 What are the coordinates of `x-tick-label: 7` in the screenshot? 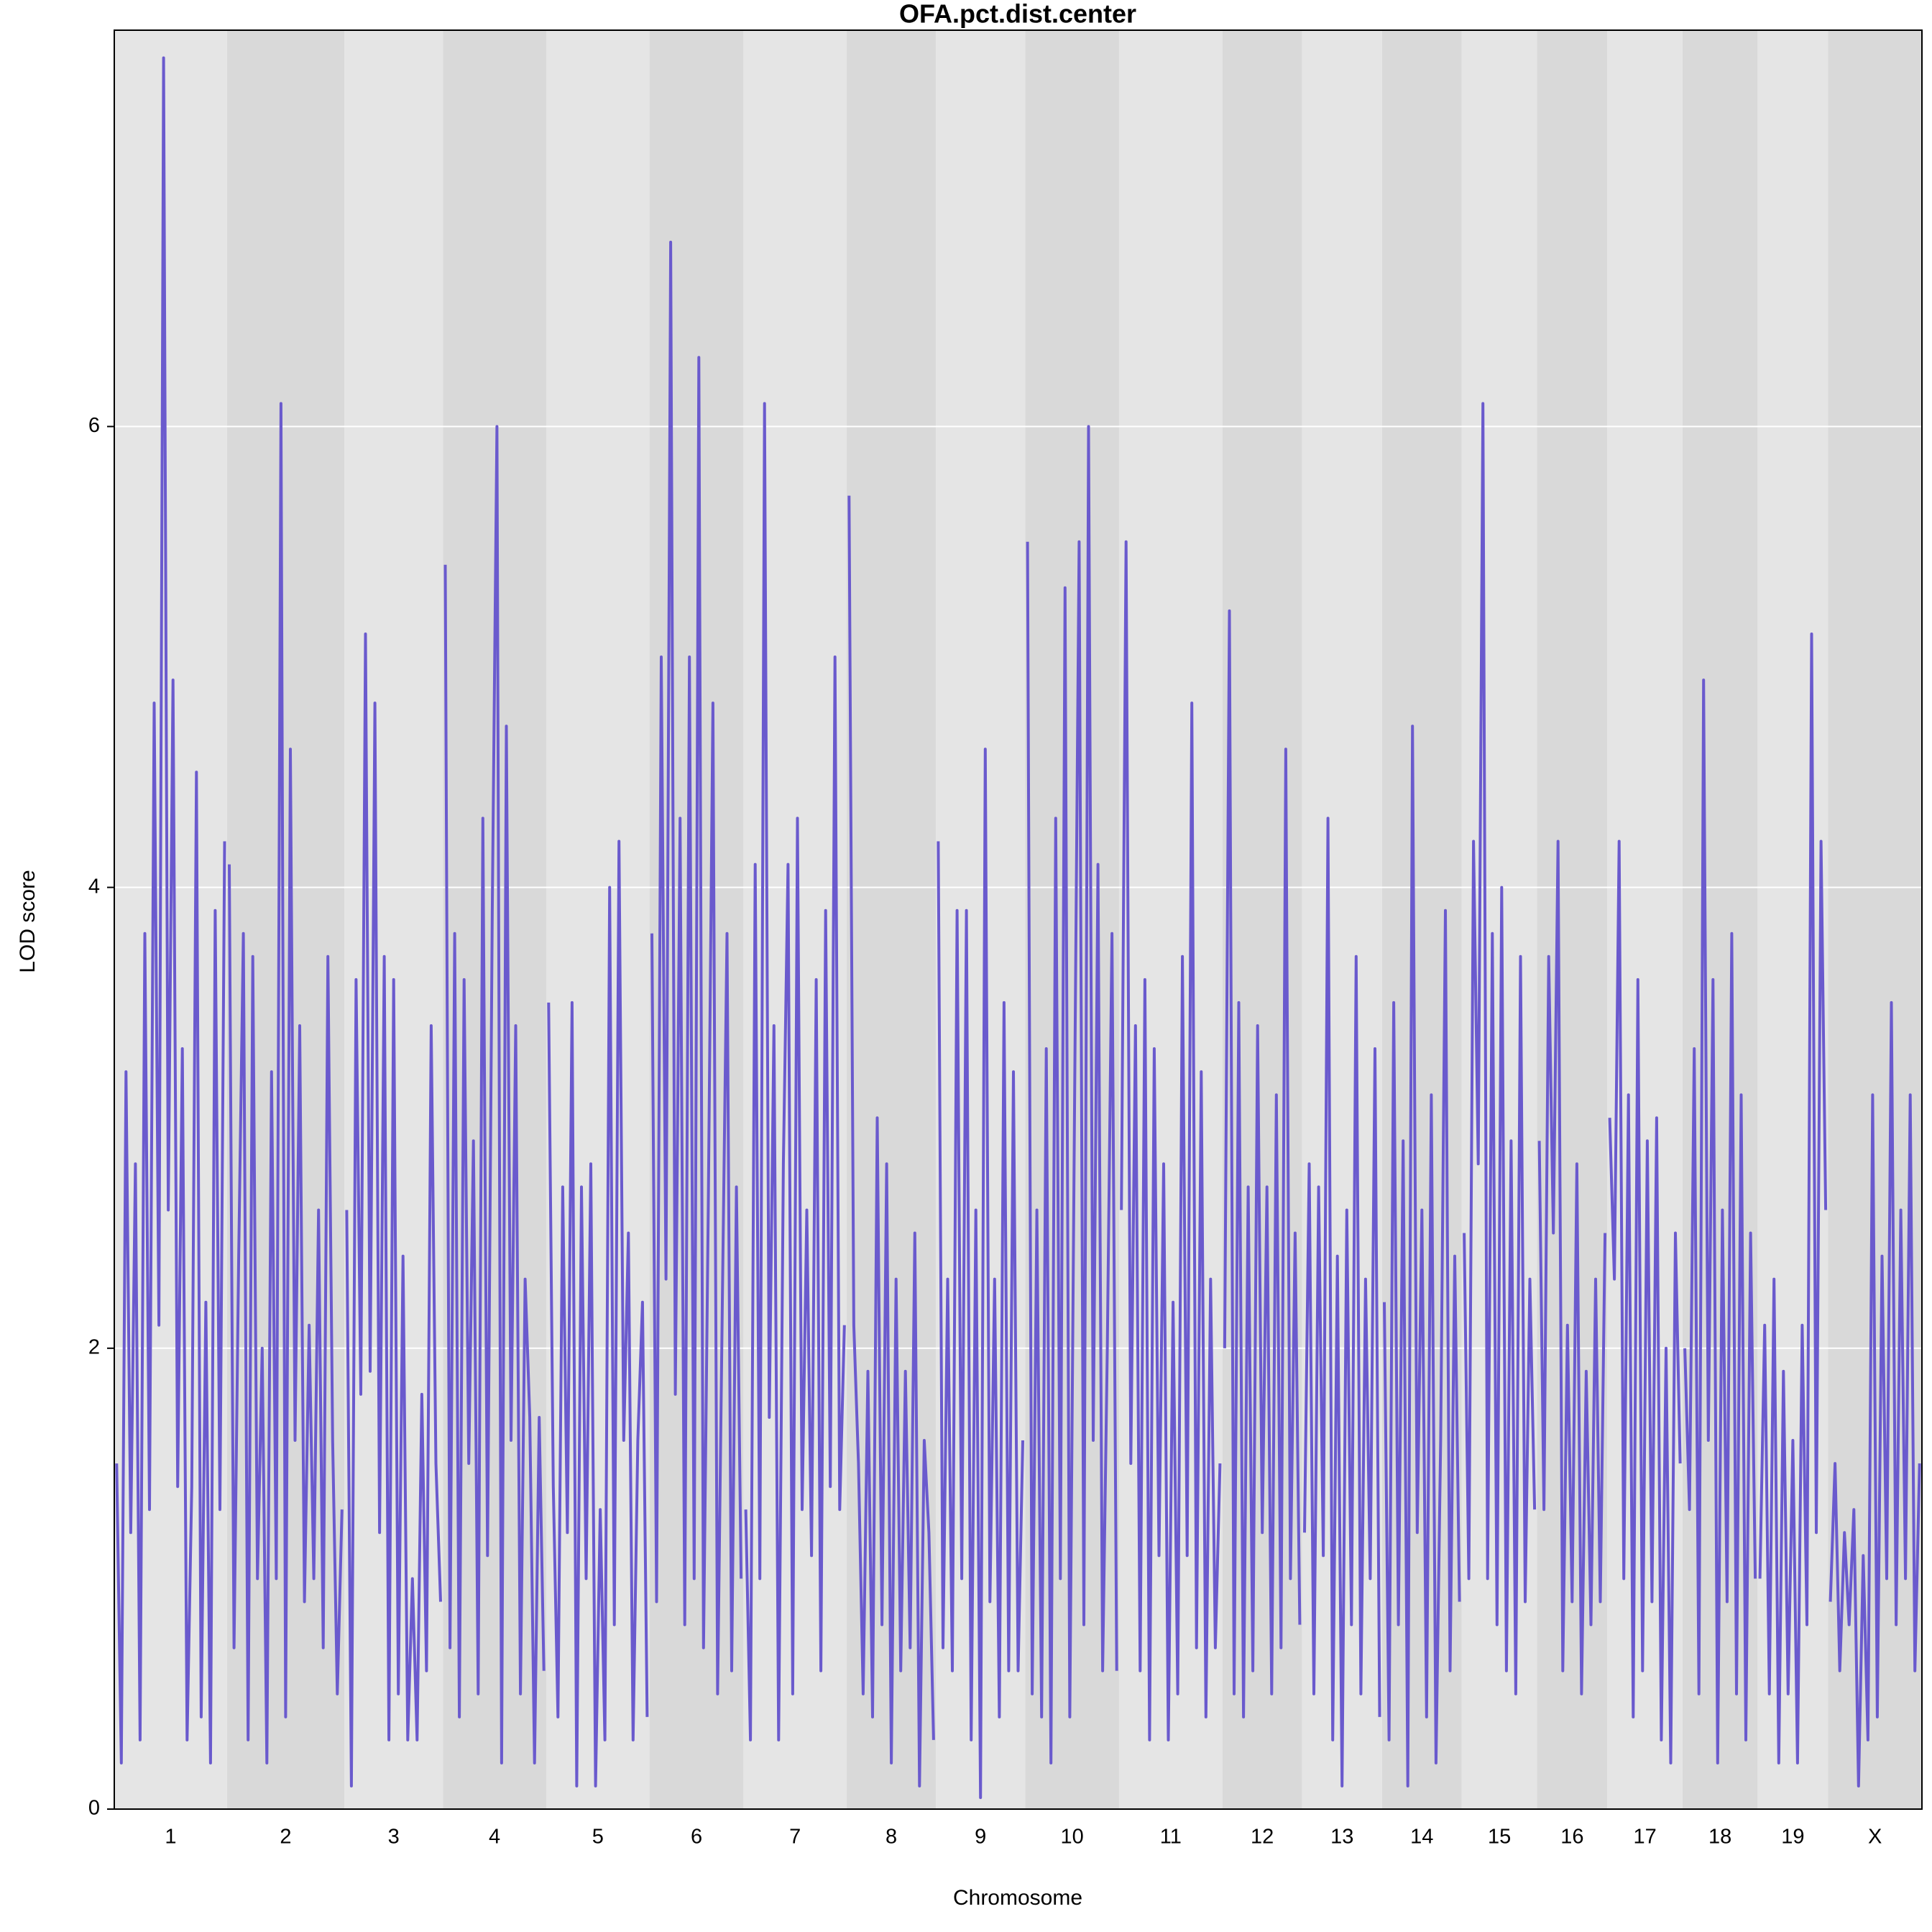 It's located at (795, 1837).